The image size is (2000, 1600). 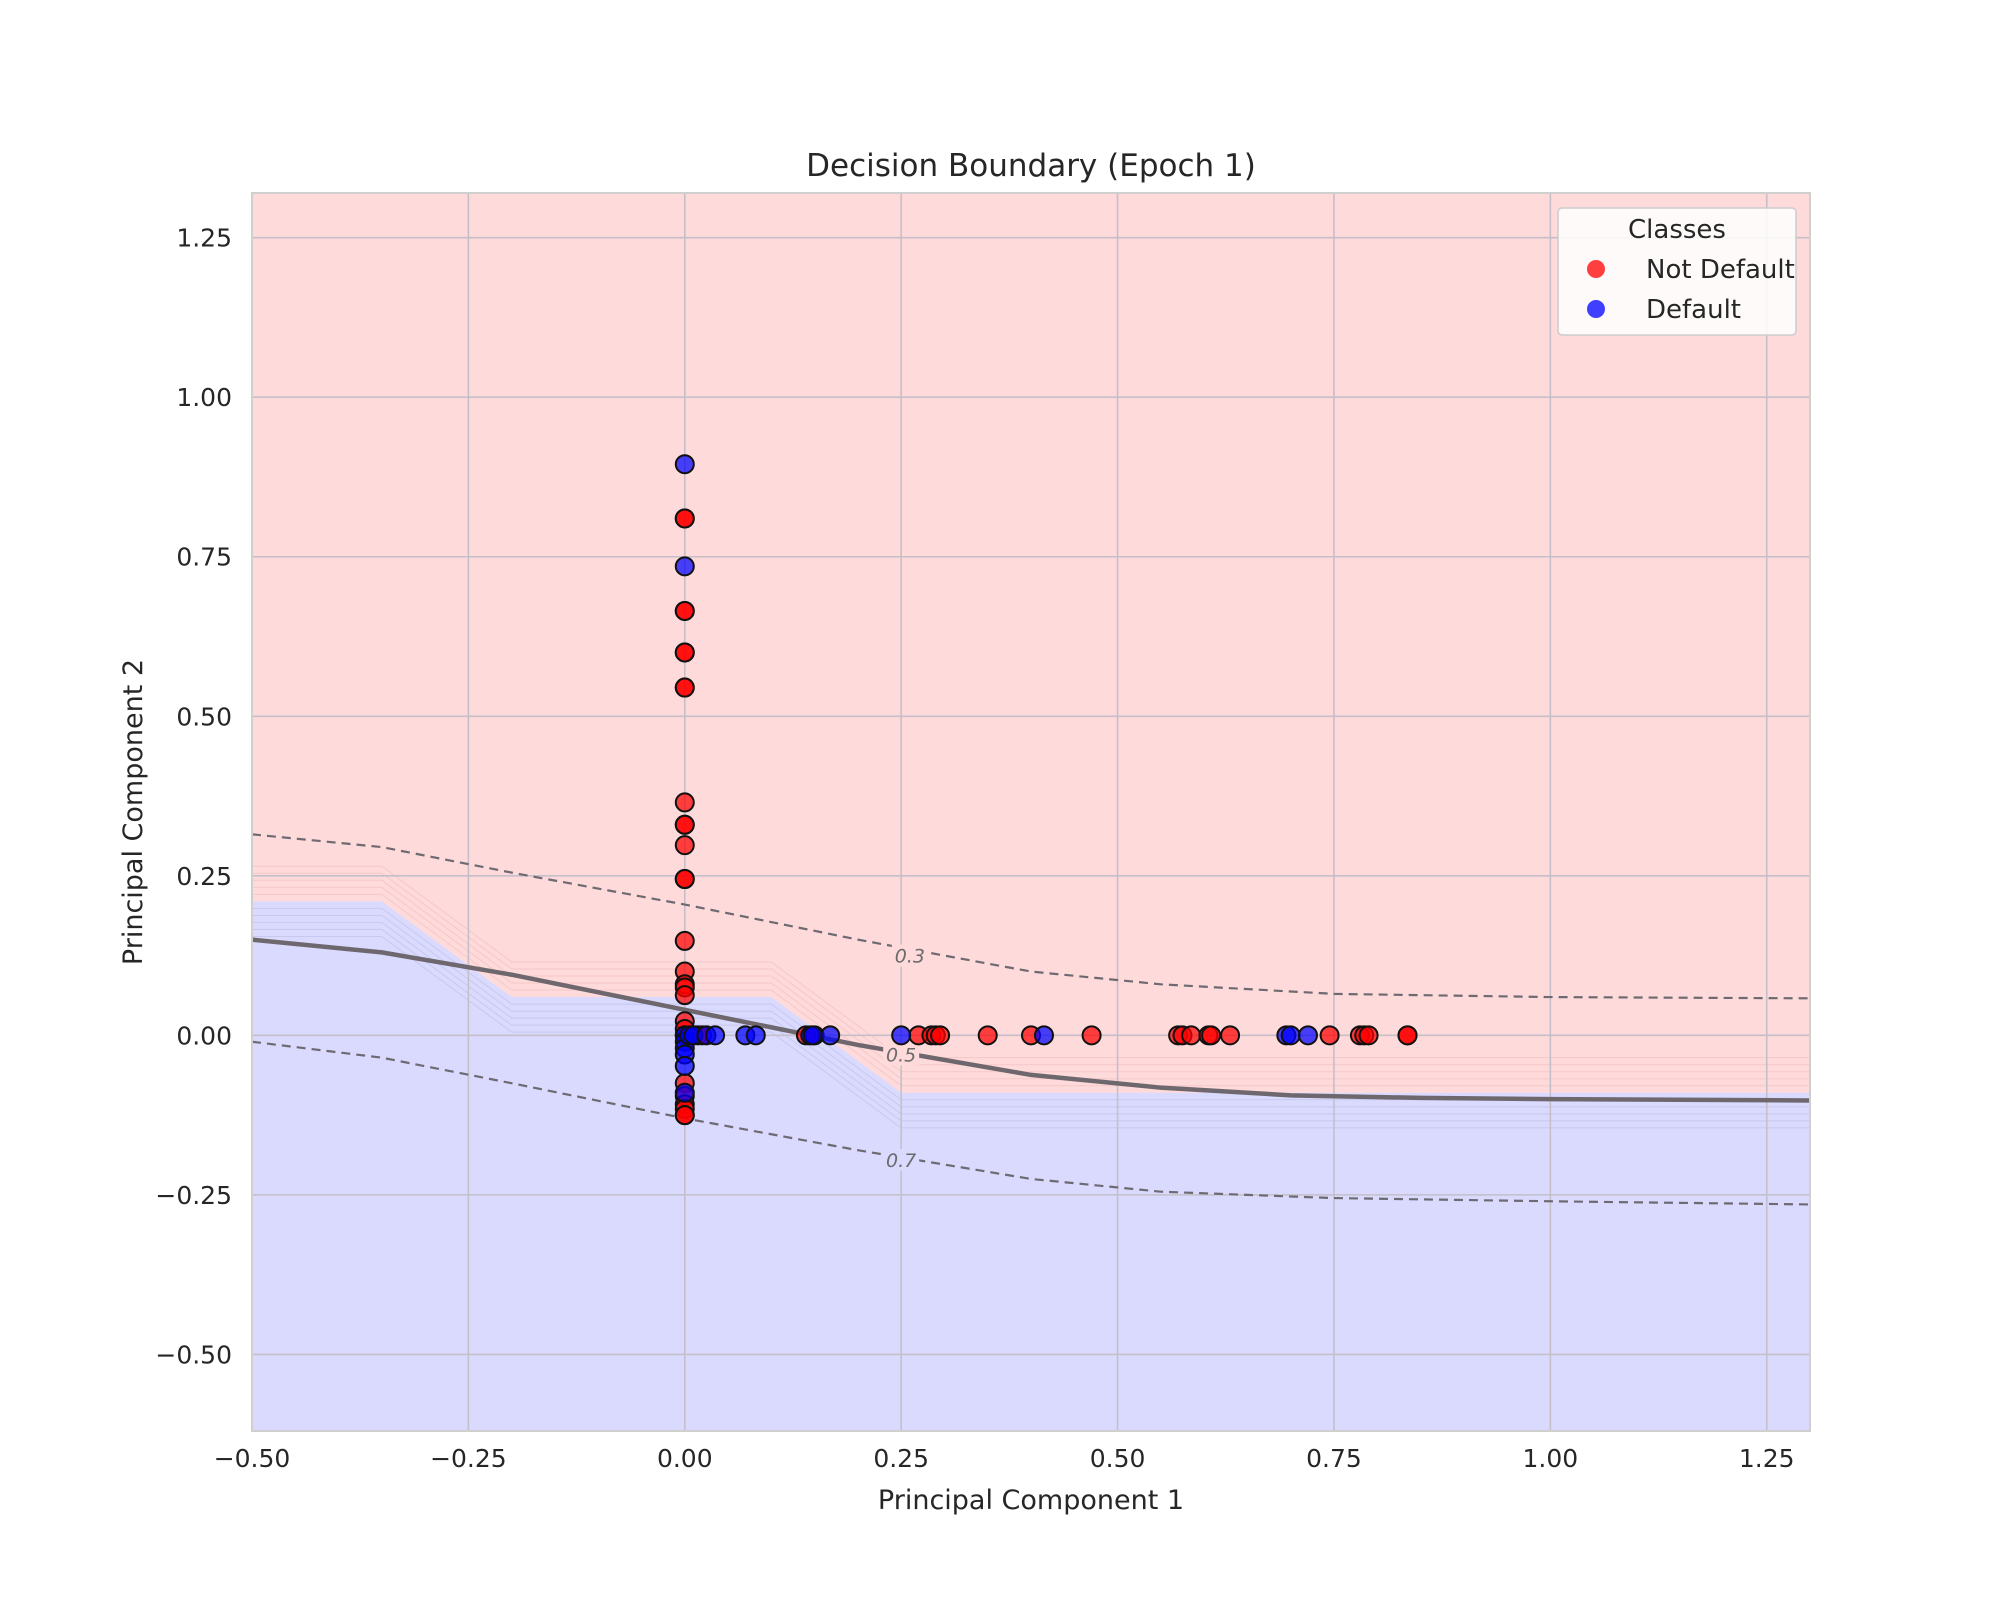 What do you see at coordinates (1693, 310) in the screenshot?
I see `legend-label-default: Default` at bounding box center [1693, 310].